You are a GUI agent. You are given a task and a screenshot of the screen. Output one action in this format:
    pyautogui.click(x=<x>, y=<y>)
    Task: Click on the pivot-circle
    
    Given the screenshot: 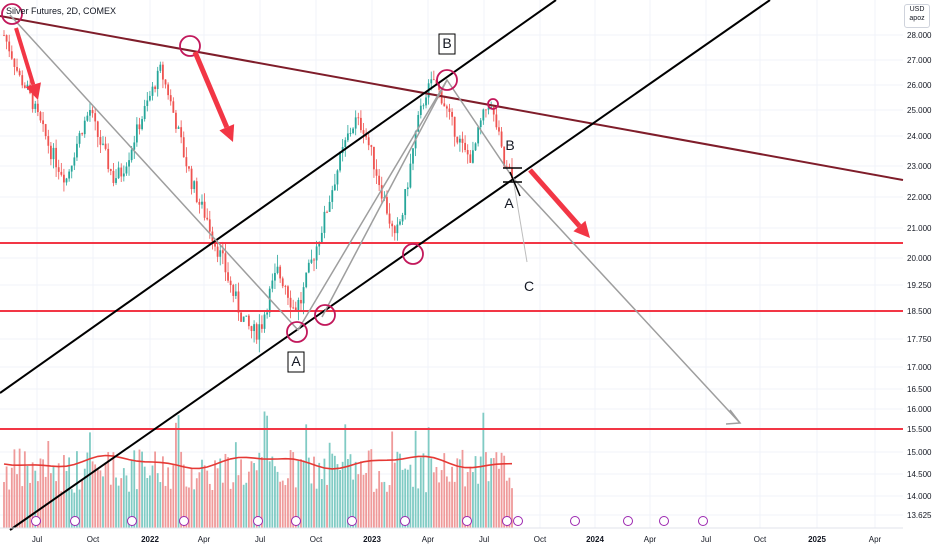 What is the action you would take?
    pyautogui.click(x=12, y=14)
    